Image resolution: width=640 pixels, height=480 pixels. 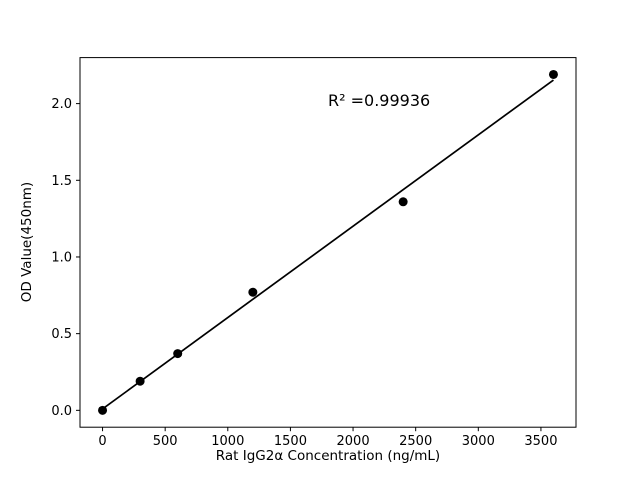 What do you see at coordinates (61, 257) in the screenshot?
I see `y-tick-label: 1.0` at bounding box center [61, 257].